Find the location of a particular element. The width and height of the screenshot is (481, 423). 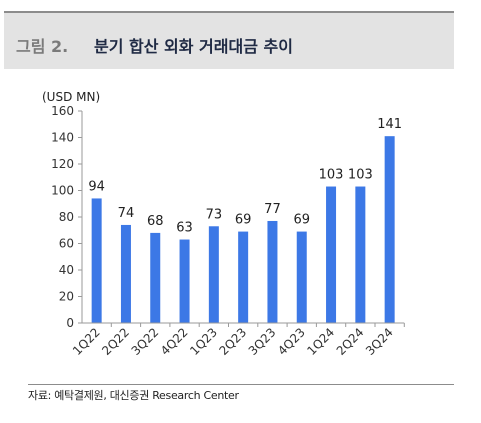

figure-label: 그림 2. is located at coordinates (42, 46).